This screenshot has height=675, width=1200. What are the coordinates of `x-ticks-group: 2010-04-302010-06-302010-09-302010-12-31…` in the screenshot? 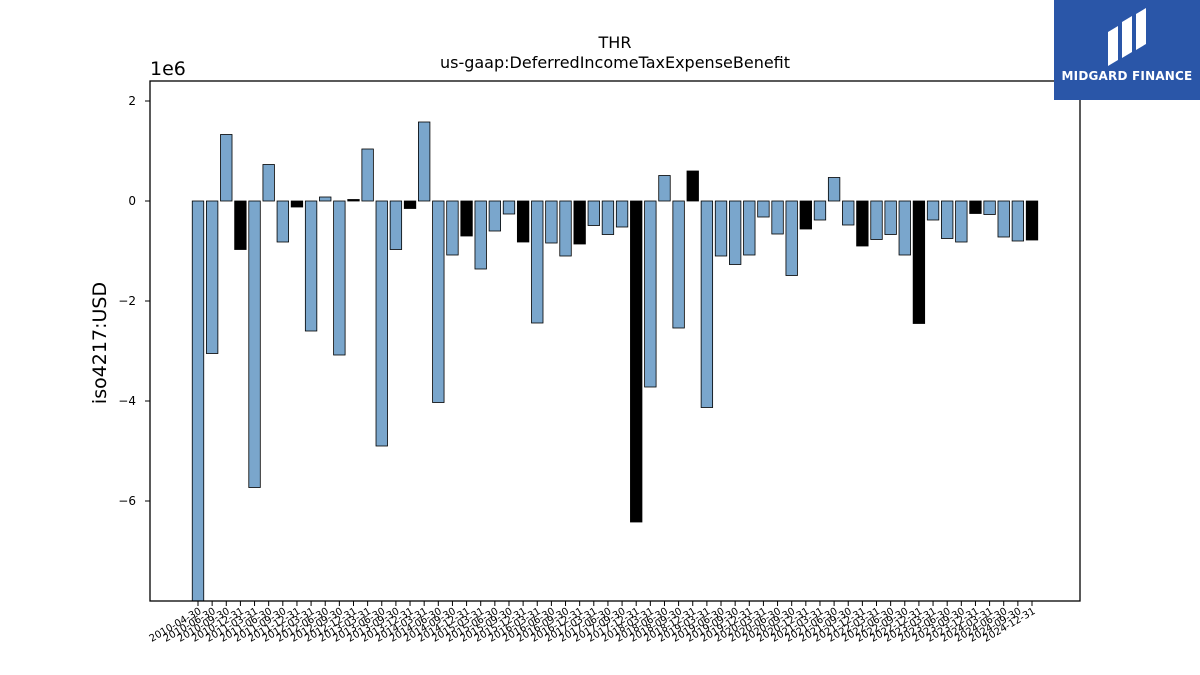 It's located at (593, 623).